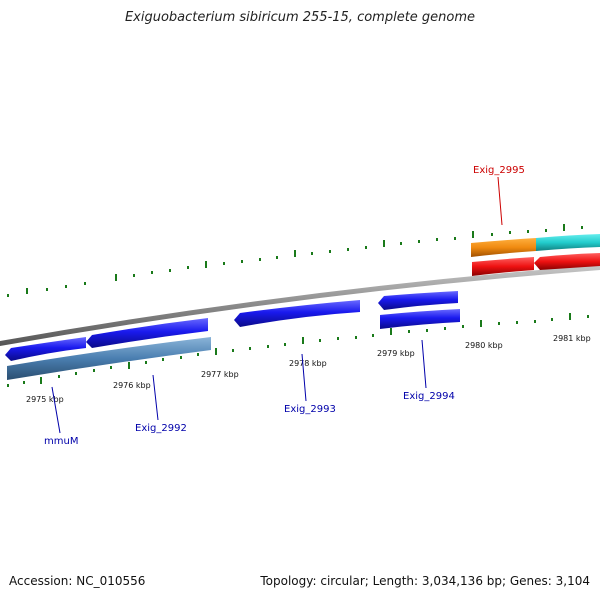 This screenshot has width=600, height=600. I want to click on inner-tick-row, so click(298, 350).